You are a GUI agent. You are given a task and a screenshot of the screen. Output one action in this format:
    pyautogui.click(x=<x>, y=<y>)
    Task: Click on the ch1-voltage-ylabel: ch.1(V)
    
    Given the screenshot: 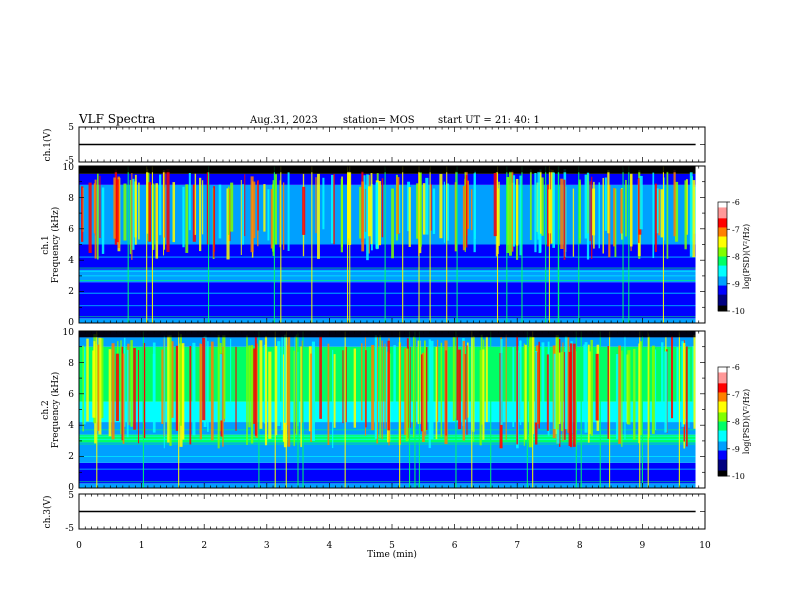 What is the action you would take?
    pyautogui.click(x=47, y=145)
    